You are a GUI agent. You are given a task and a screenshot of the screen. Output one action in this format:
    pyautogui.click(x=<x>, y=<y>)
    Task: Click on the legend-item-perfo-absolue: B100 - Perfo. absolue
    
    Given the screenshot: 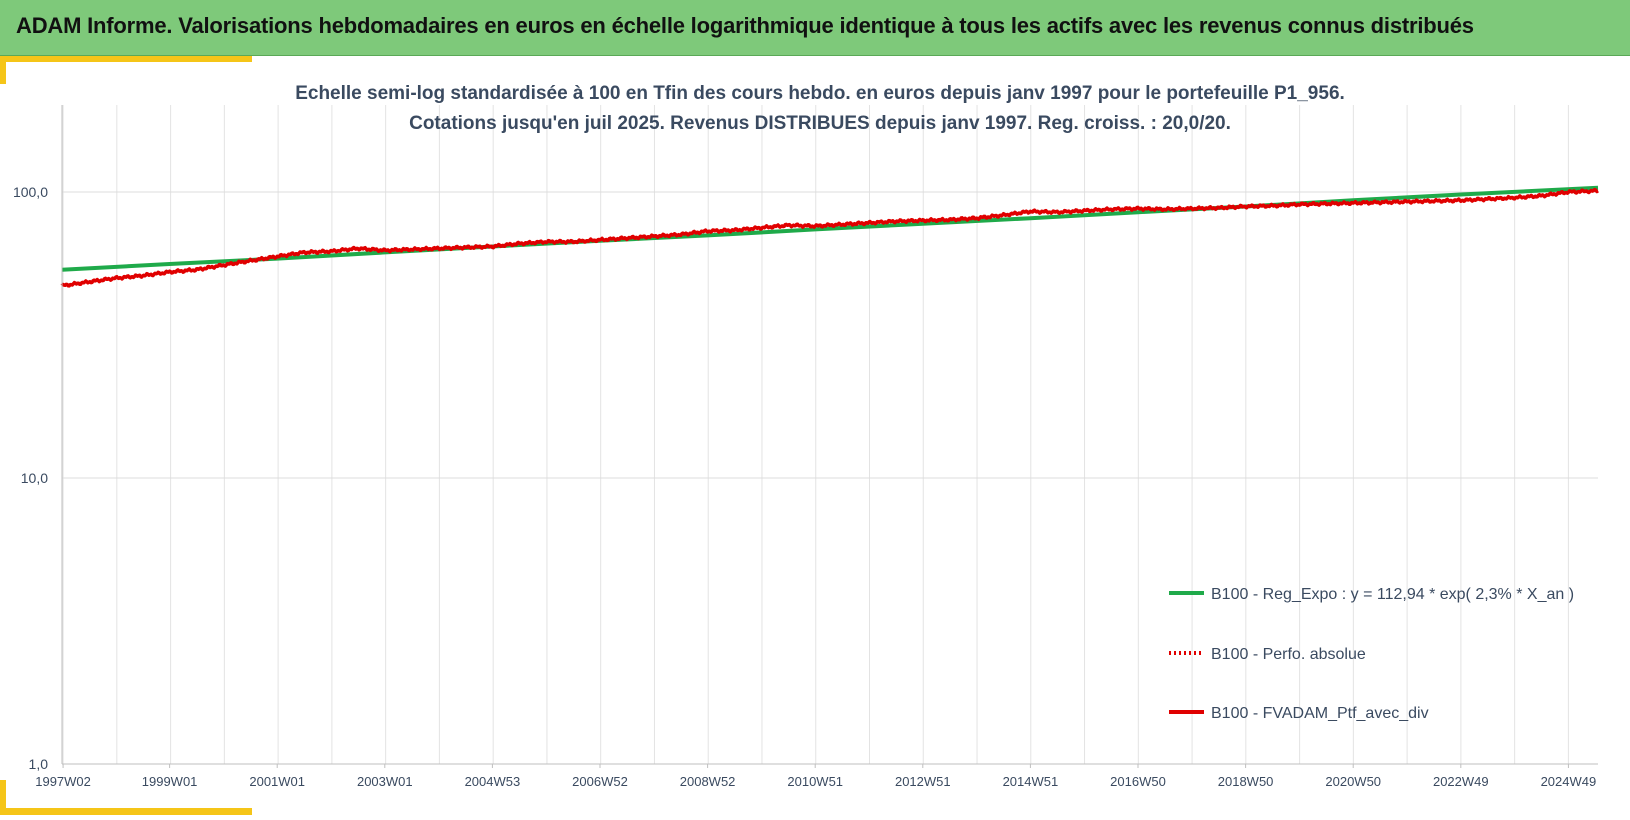 What is the action you would take?
    pyautogui.click(x=1267, y=654)
    